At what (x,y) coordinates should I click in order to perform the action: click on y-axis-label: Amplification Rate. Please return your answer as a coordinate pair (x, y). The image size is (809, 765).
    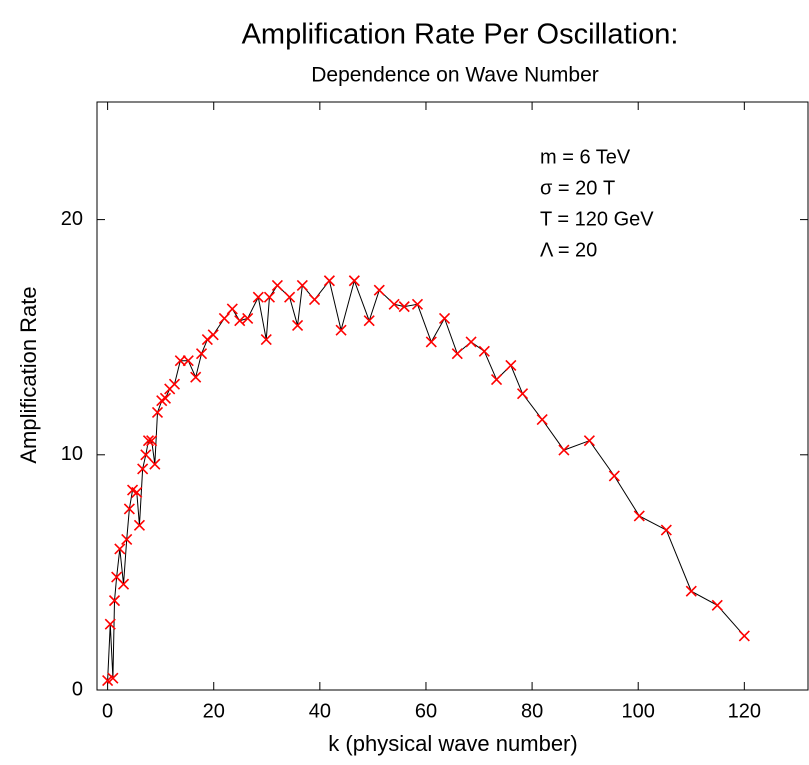
    Looking at the image, I should click on (28, 374).